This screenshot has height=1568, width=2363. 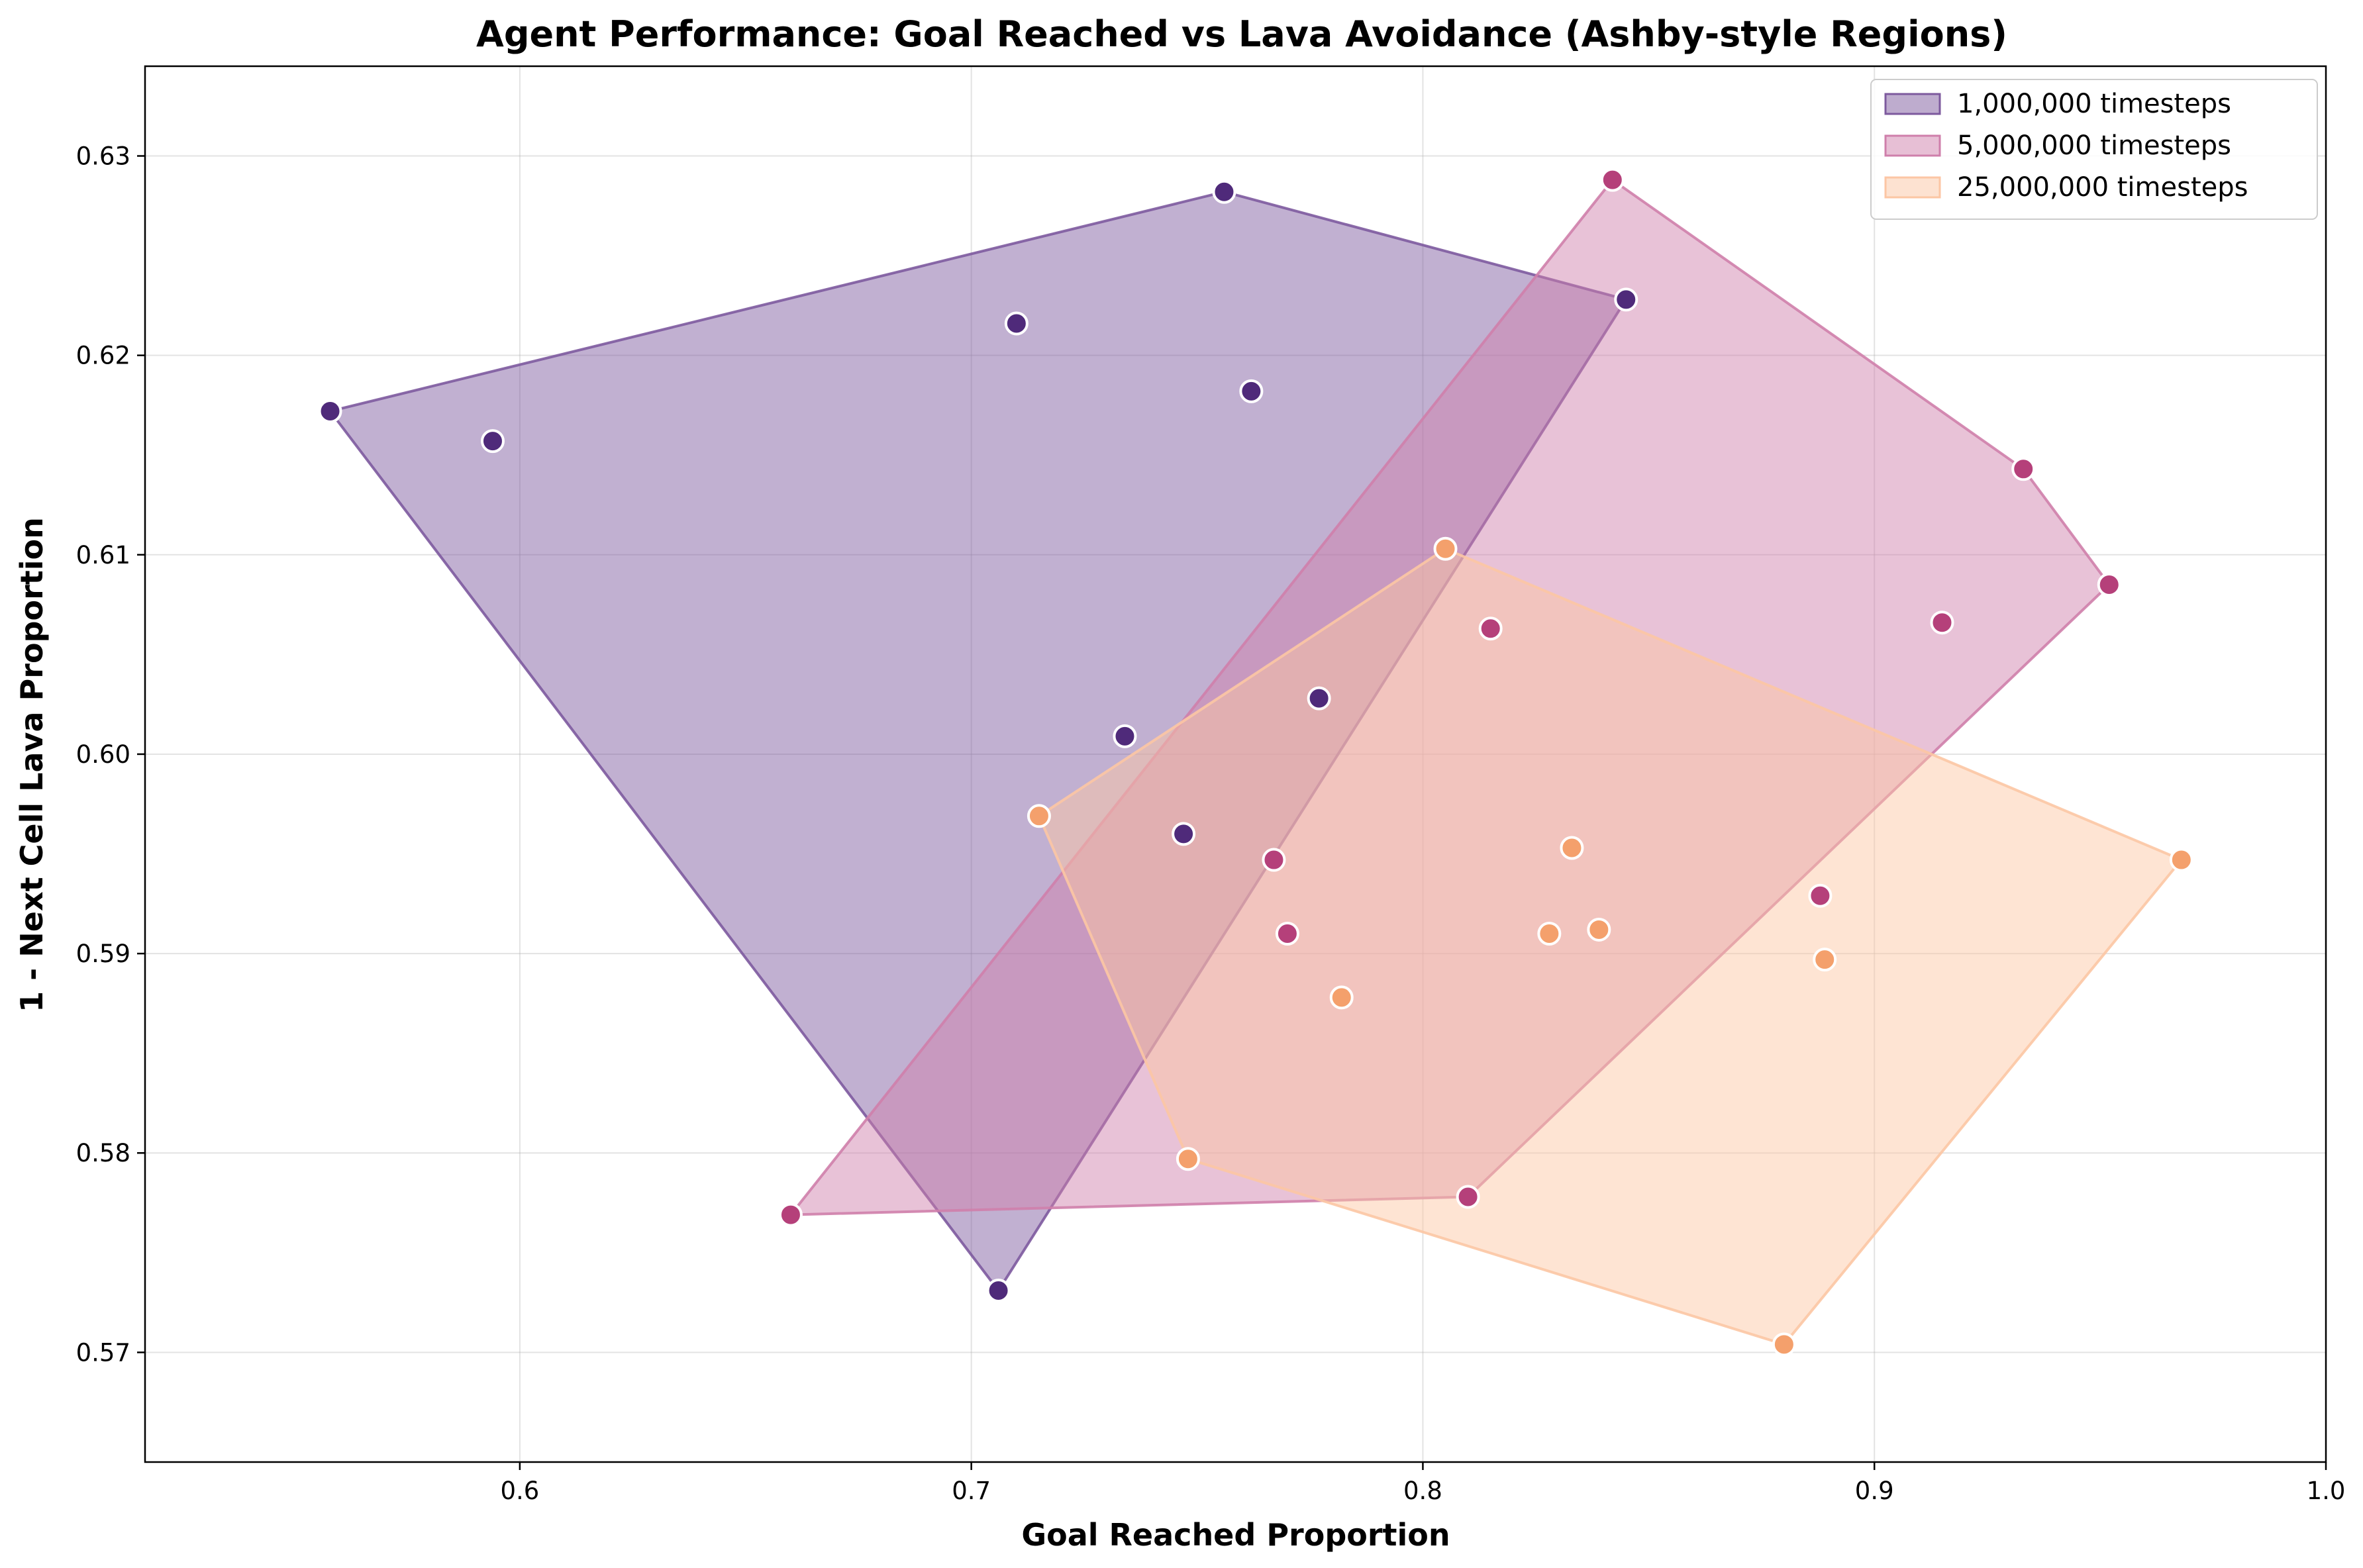 I want to click on y-tick-label: 0.57, so click(x=103, y=1352).